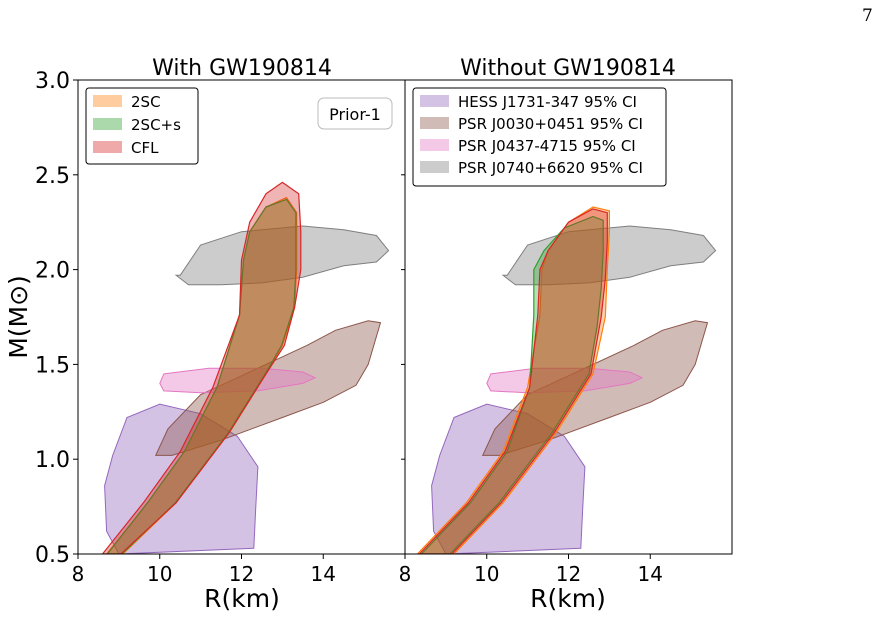 Image resolution: width=883 pixels, height=618 pixels. Describe the element at coordinates (107, 101) in the screenshot. I see `legend-swatch-2sc` at that location.